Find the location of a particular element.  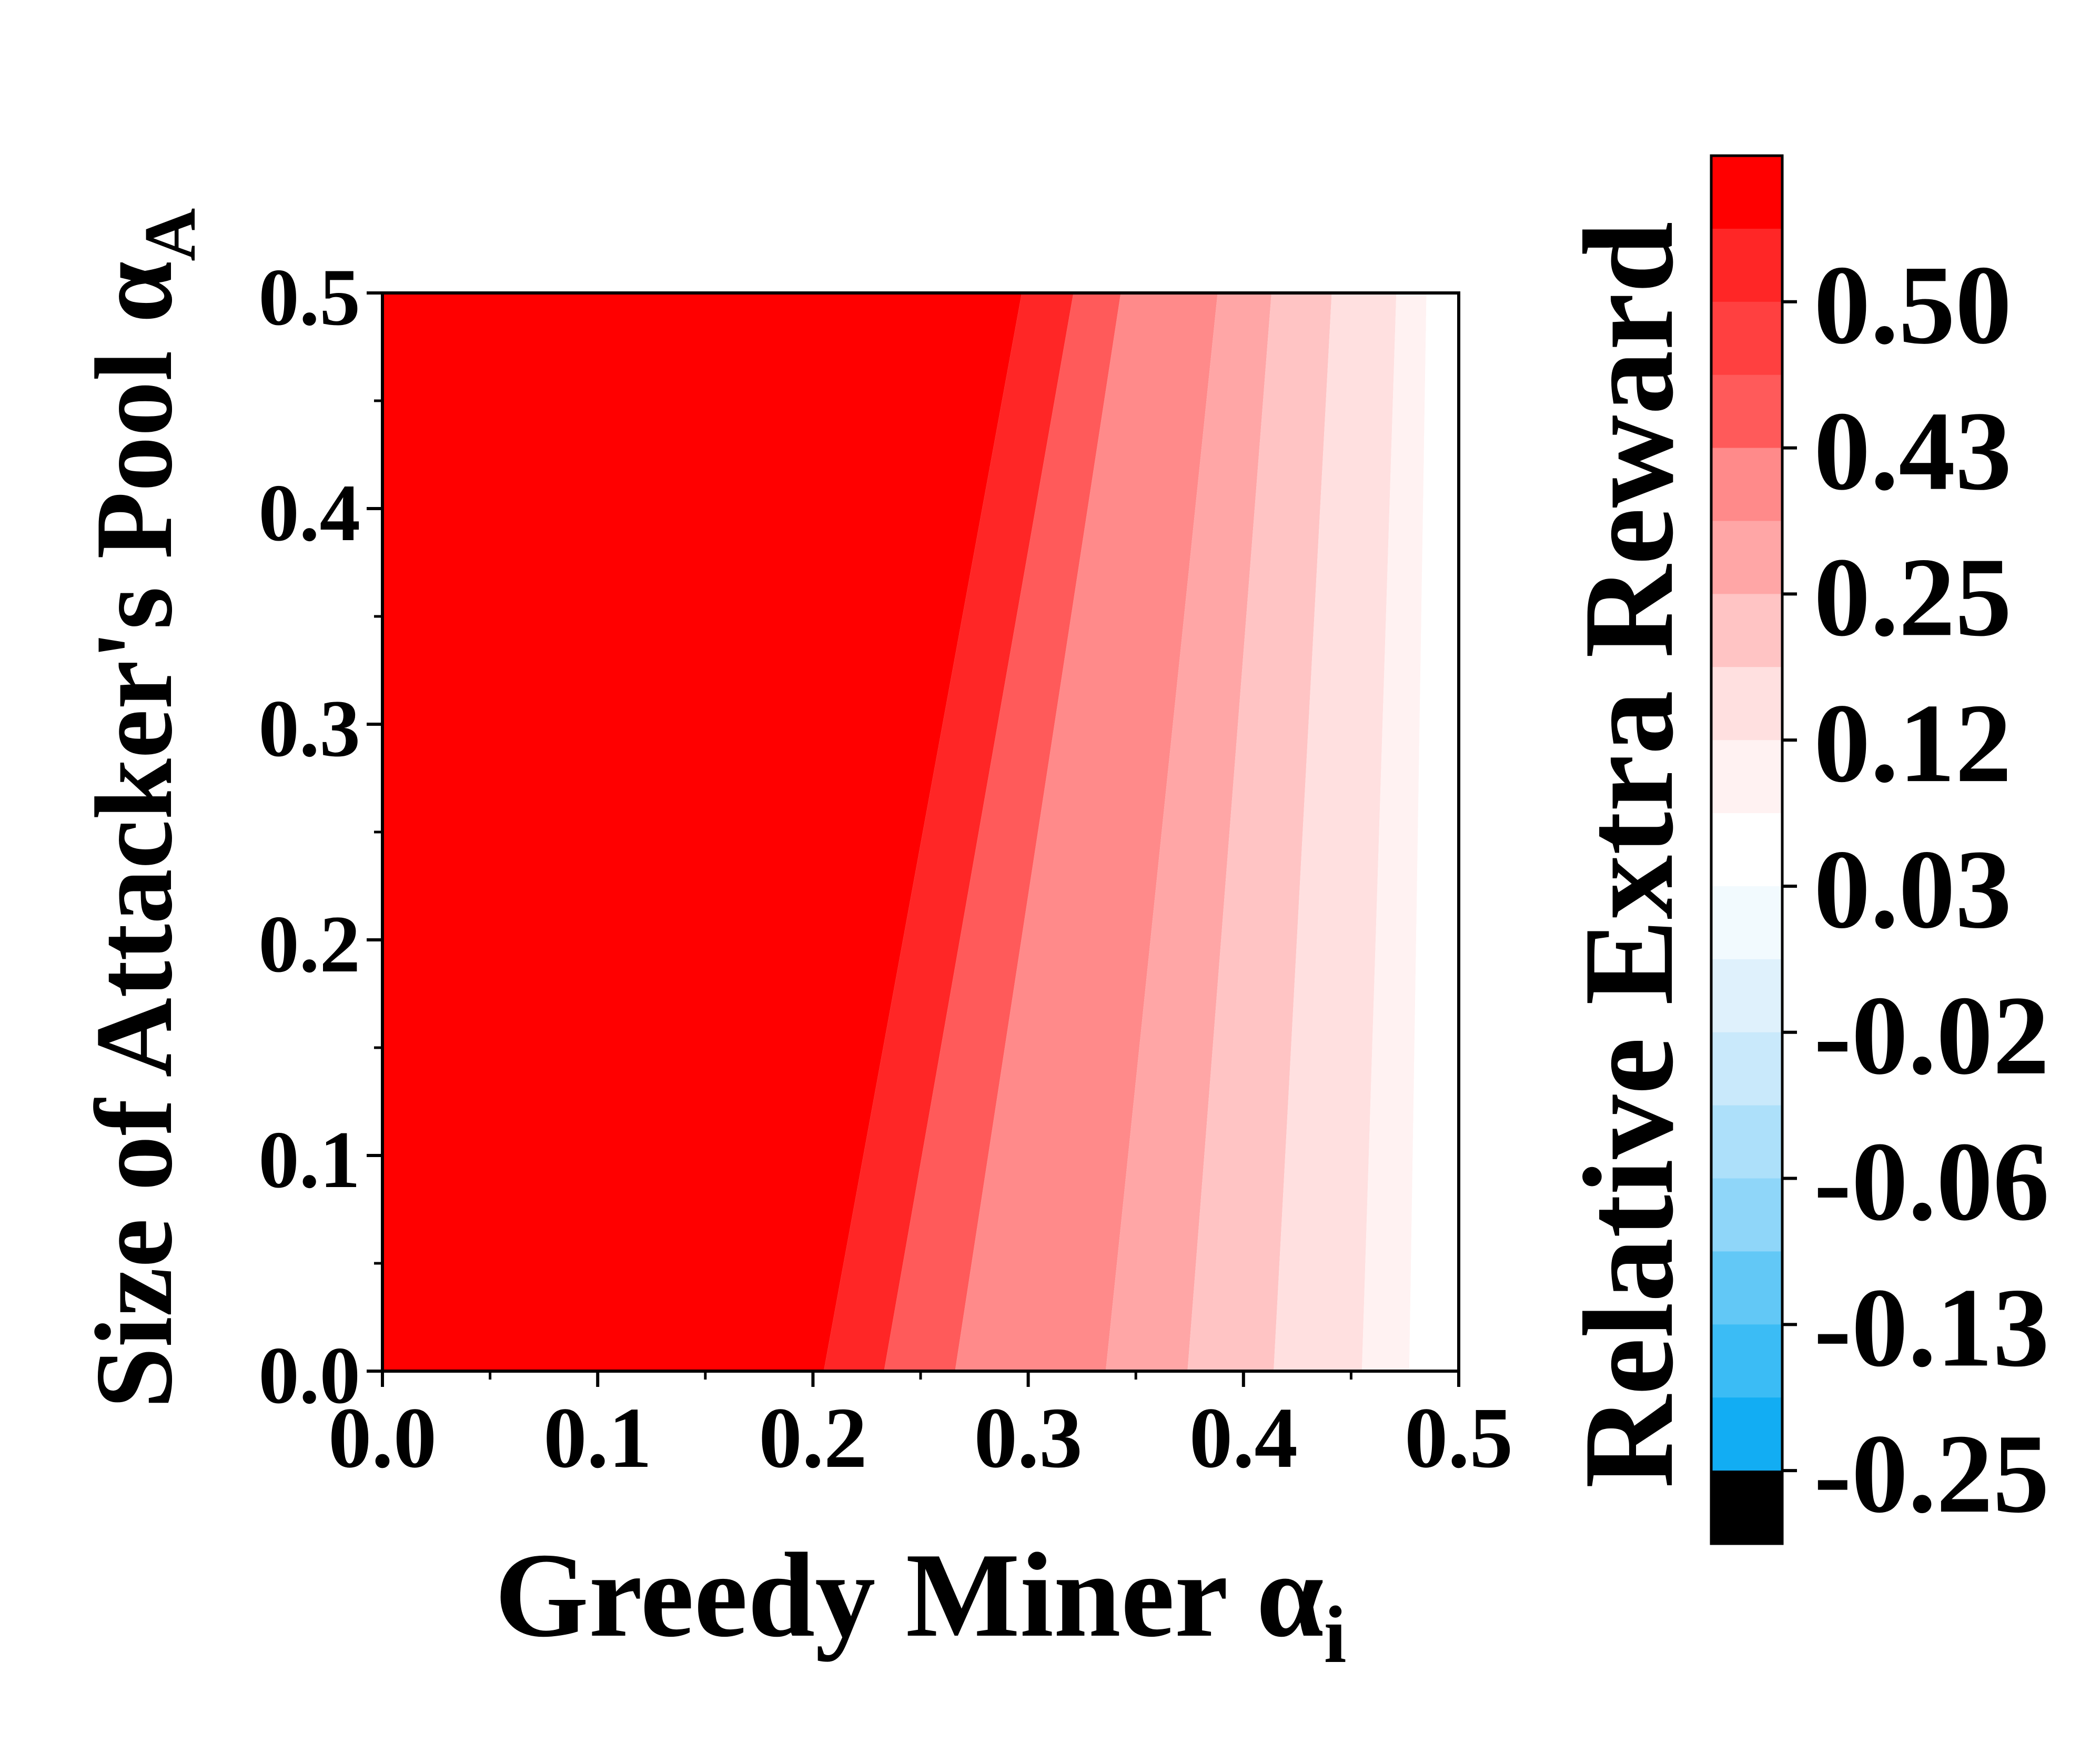

x-tick-label: 0.3 is located at coordinates (1028, 1438).